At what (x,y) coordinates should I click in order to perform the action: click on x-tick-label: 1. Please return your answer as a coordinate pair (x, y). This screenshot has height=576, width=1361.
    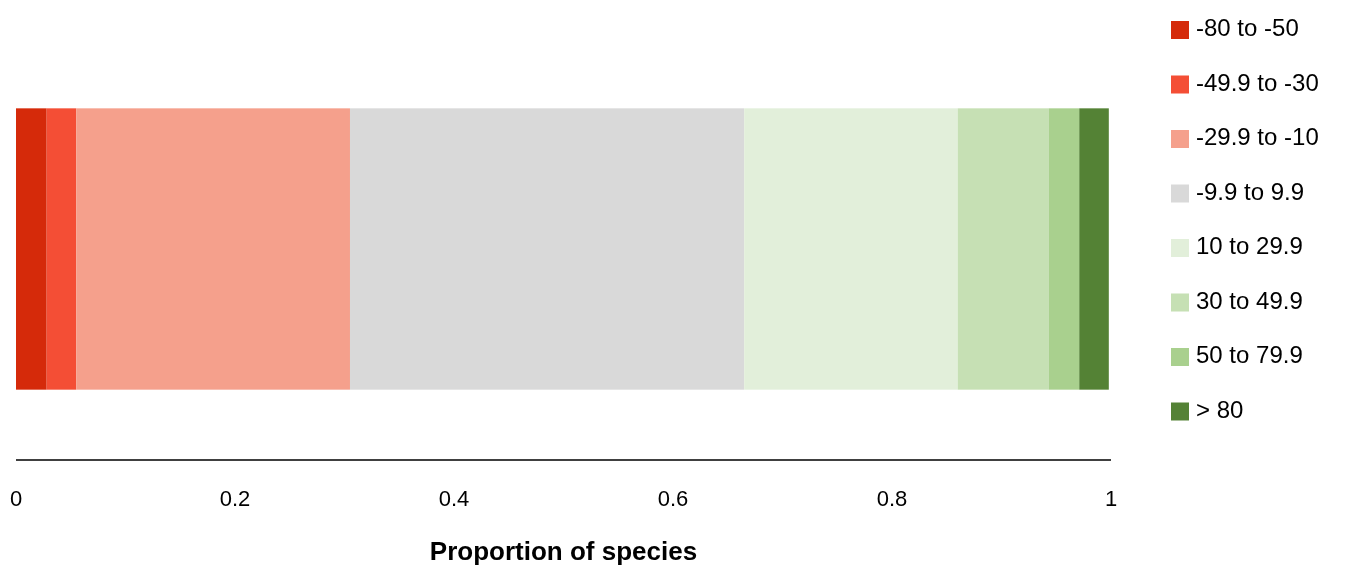
    Looking at the image, I should click on (1111, 498).